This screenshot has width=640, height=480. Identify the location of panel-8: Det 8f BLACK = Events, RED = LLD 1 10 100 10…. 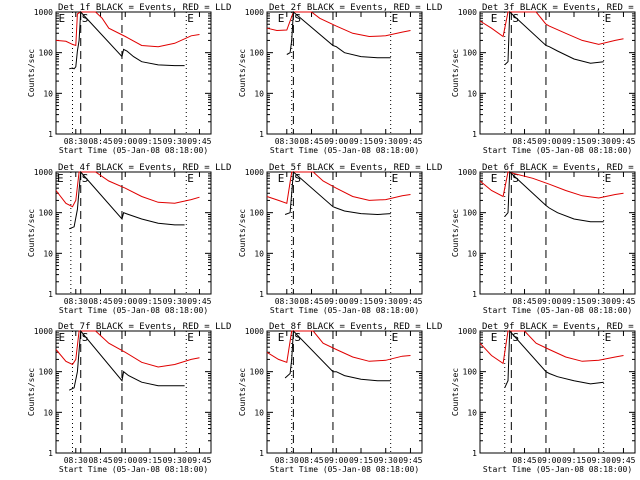
(340, 398).